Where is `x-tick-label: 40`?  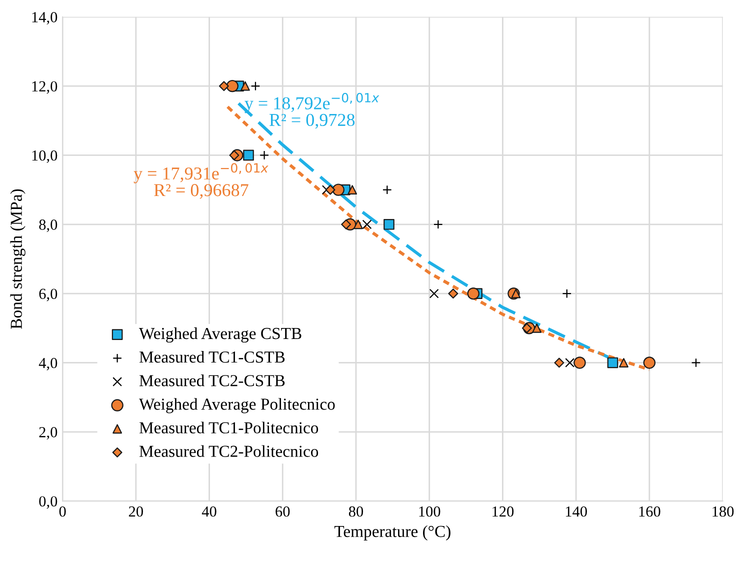
x-tick-label: 40 is located at coordinates (209, 511).